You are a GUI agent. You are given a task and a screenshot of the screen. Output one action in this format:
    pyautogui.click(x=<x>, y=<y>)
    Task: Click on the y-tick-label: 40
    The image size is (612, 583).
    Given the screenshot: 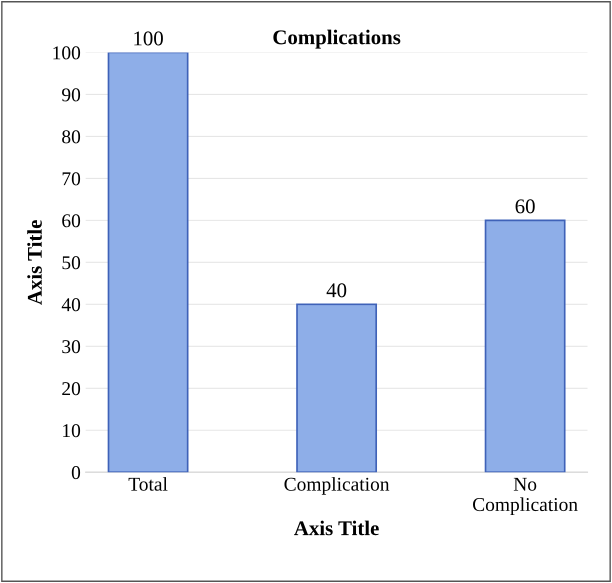 What is the action you would take?
    pyautogui.click(x=71, y=305)
    